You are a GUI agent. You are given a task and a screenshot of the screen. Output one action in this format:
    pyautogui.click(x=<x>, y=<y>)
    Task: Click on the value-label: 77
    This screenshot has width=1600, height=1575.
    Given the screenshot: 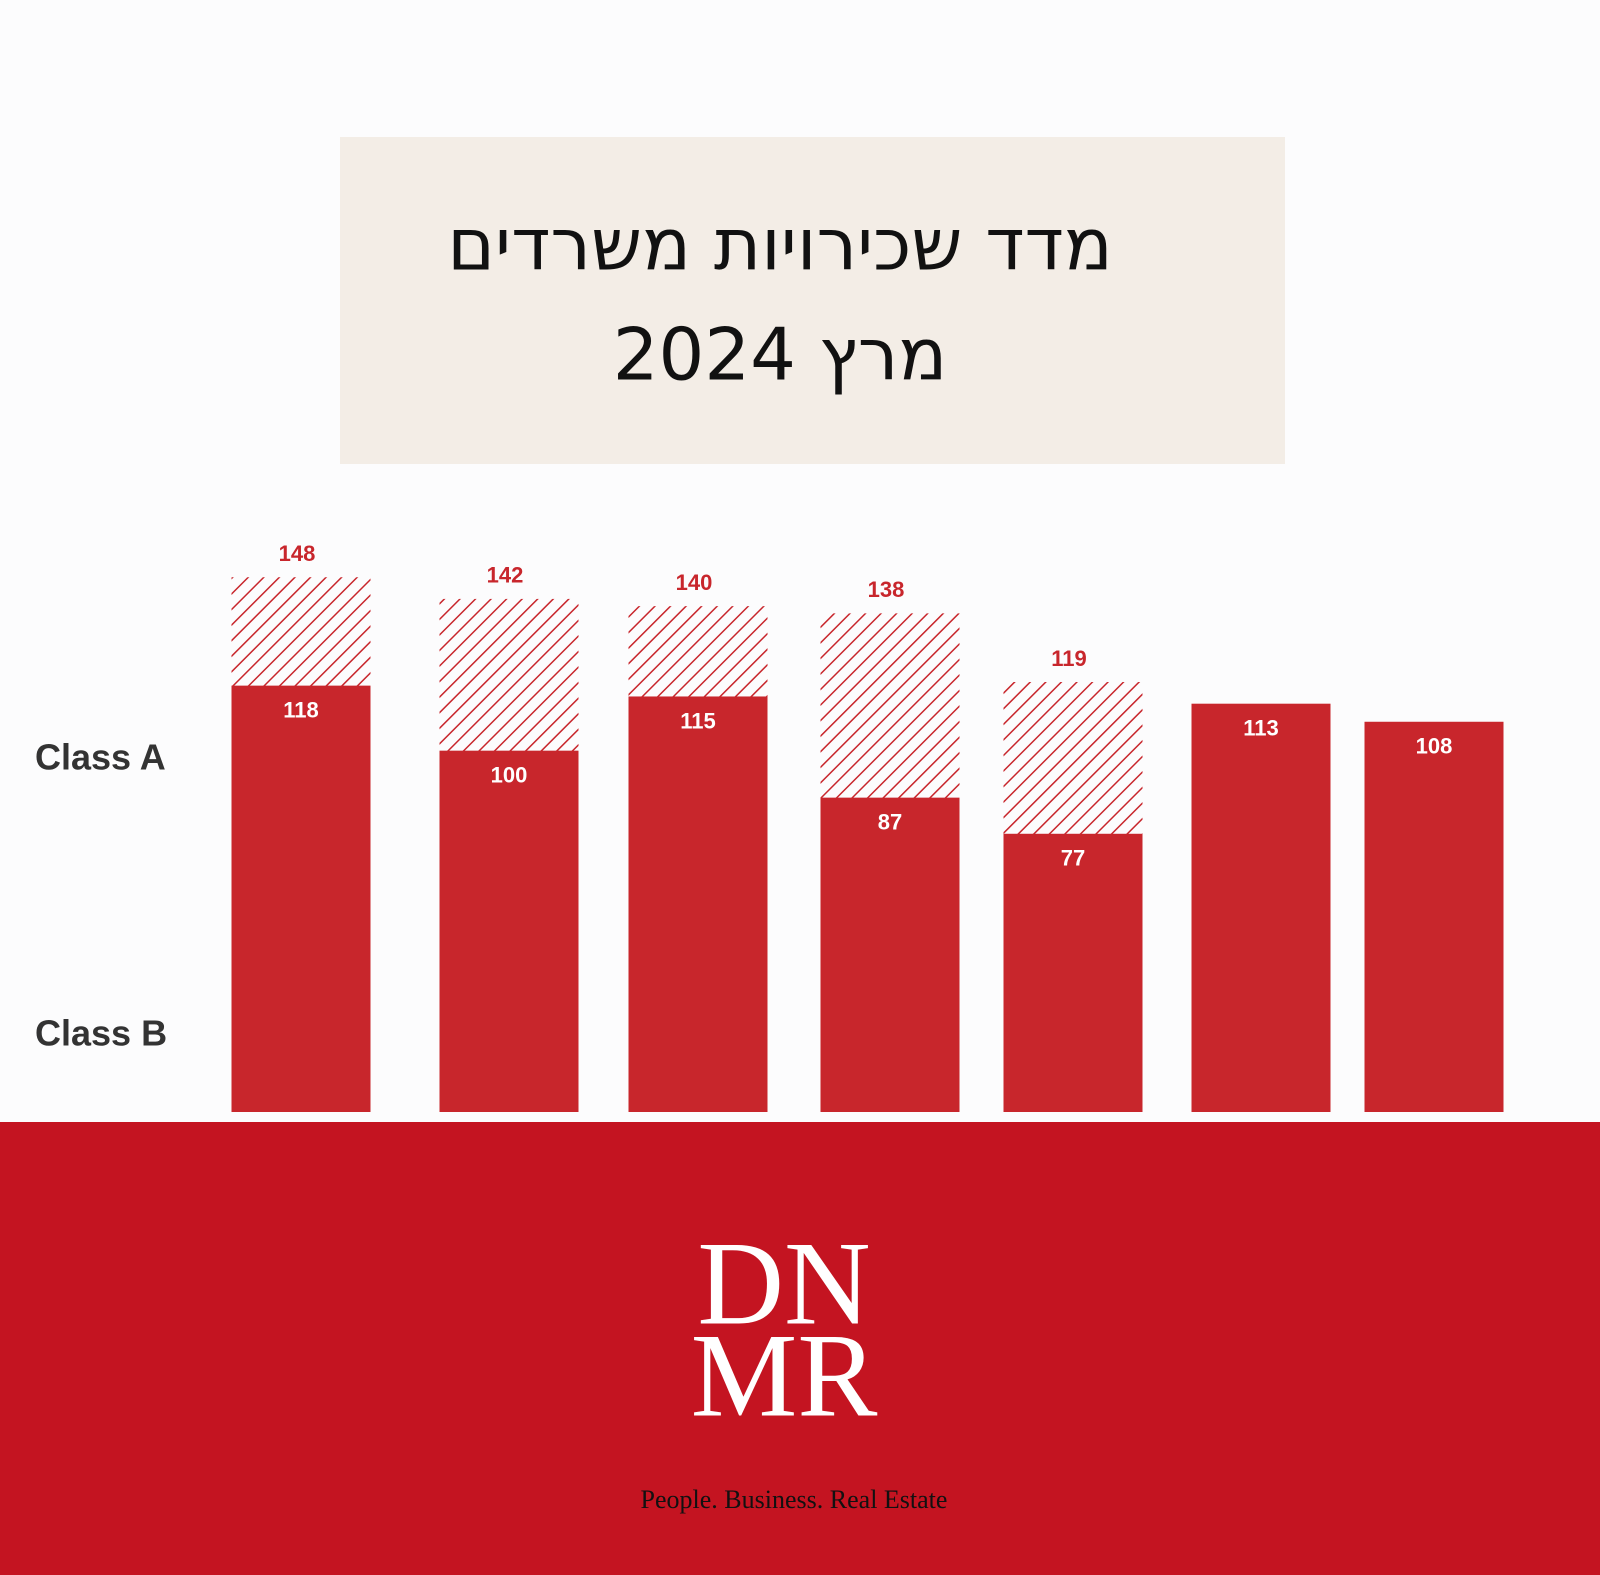 What is the action you would take?
    pyautogui.click(x=1073, y=858)
    